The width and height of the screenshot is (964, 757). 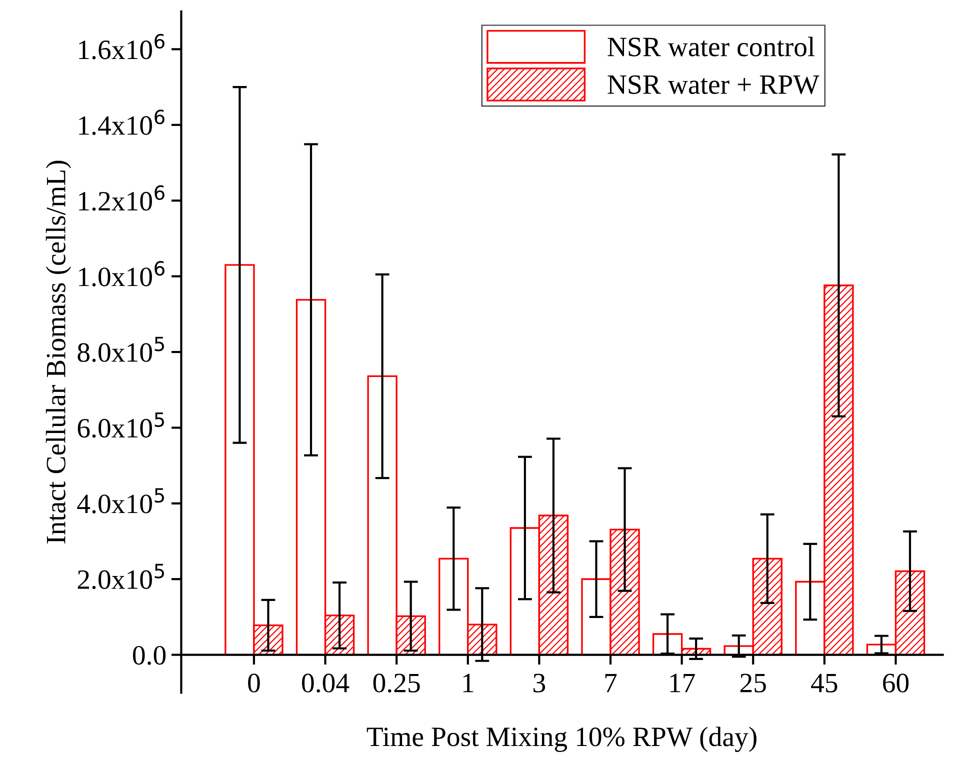 What do you see at coordinates (896, 683) in the screenshot?
I see `x-tick-label: 60` at bounding box center [896, 683].